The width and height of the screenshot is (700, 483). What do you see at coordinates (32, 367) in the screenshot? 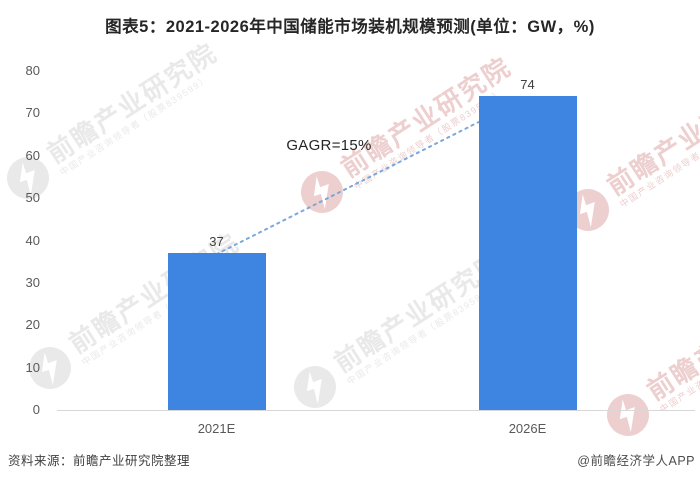
I see `y-tick-label: 10` at bounding box center [32, 367].